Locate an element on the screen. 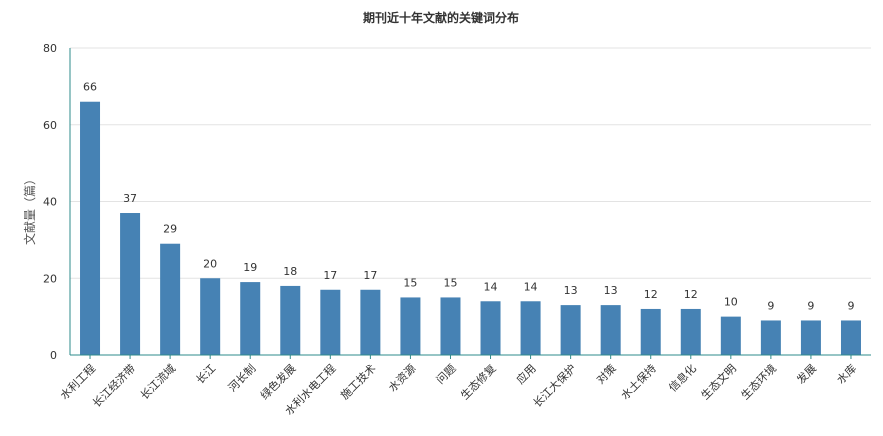  x-tick-label: 施工技术 is located at coordinates (358, 382).